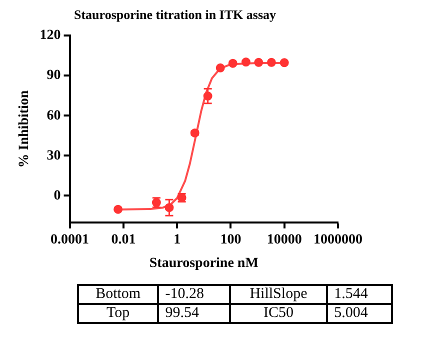  What do you see at coordinates (279, 313) in the screenshot?
I see `text: IC50` at bounding box center [279, 313].